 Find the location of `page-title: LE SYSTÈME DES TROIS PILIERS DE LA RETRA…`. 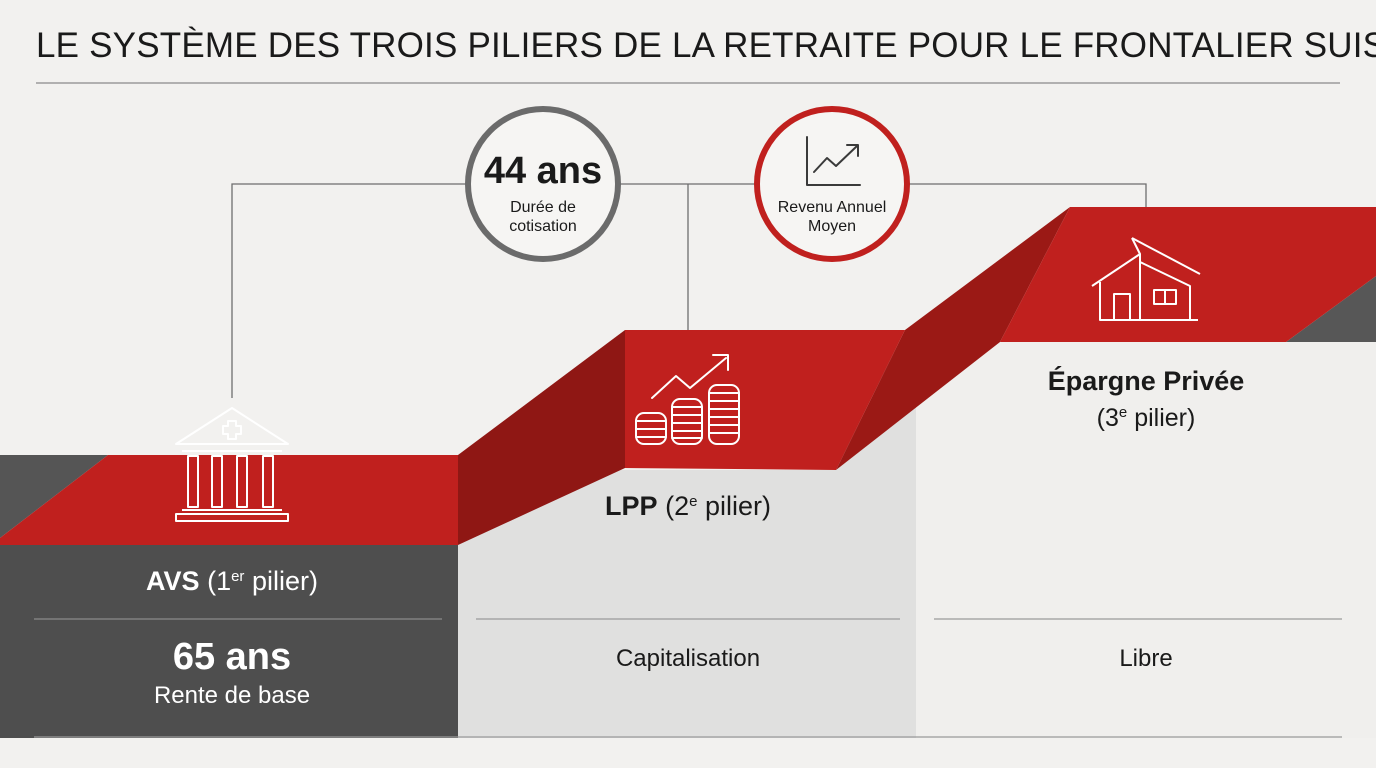

page-title: LE SYSTÈME DES TROIS PILIERS DE LA RETRA… is located at coordinates (706, 45).